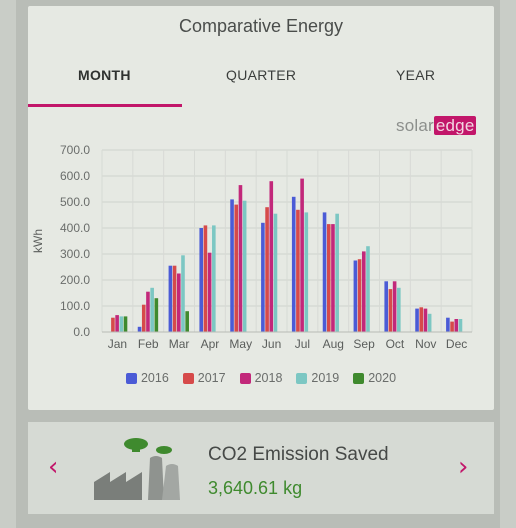  Describe the element at coordinates (125, 324) in the screenshot. I see `bar-2020-Jan` at that location.